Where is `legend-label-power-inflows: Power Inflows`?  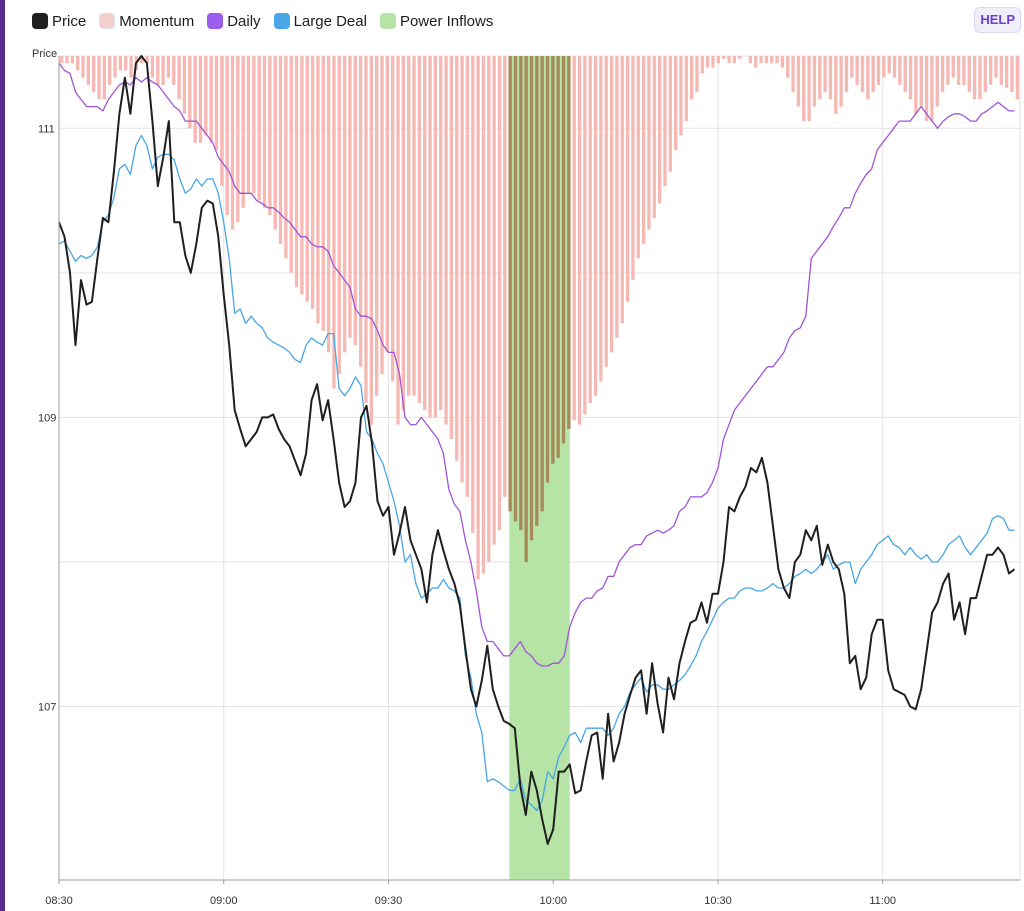 legend-label-power-inflows: Power Inflows is located at coordinates (446, 21).